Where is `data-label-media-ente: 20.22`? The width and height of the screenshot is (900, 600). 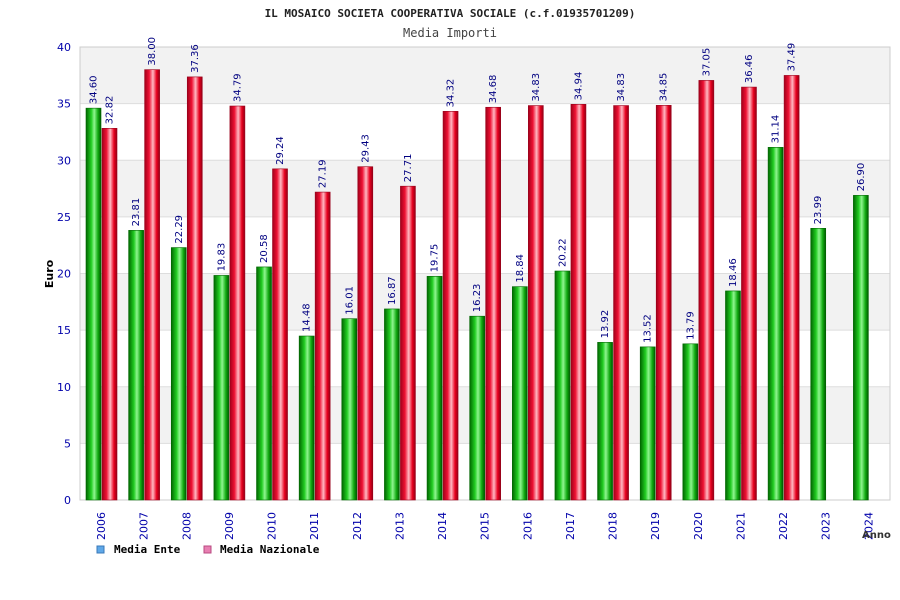
data-label-media-ente: 20.22 is located at coordinates (562, 252).